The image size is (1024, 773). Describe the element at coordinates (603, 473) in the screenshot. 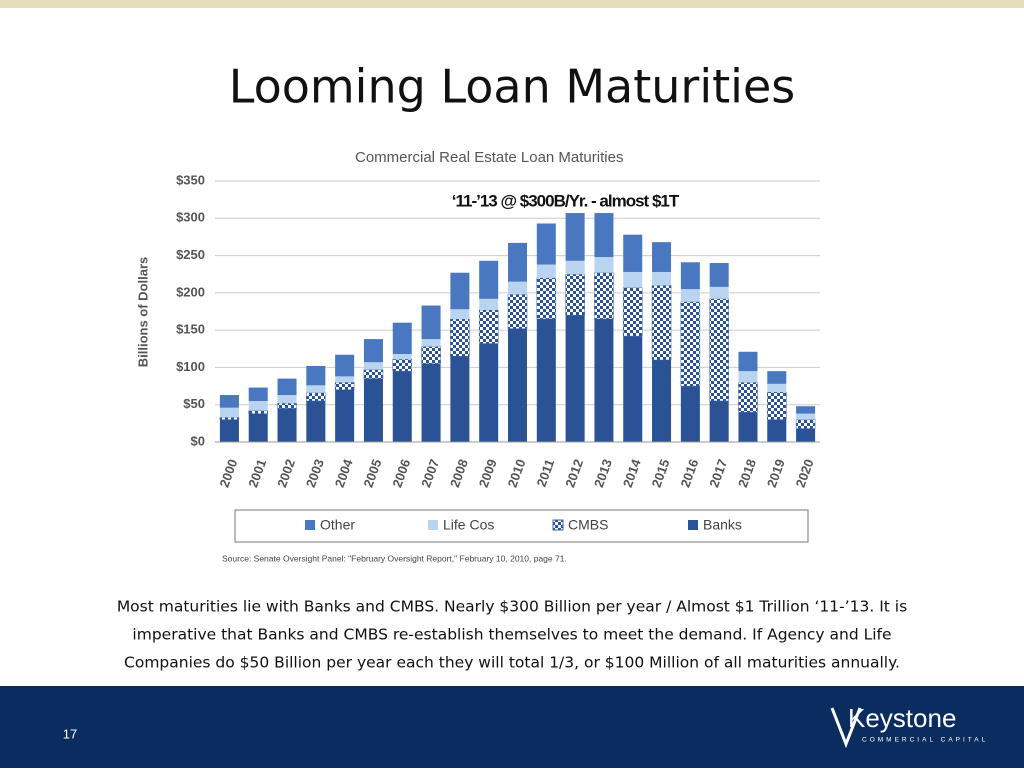

I see `x-tick-label: 2013` at that location.